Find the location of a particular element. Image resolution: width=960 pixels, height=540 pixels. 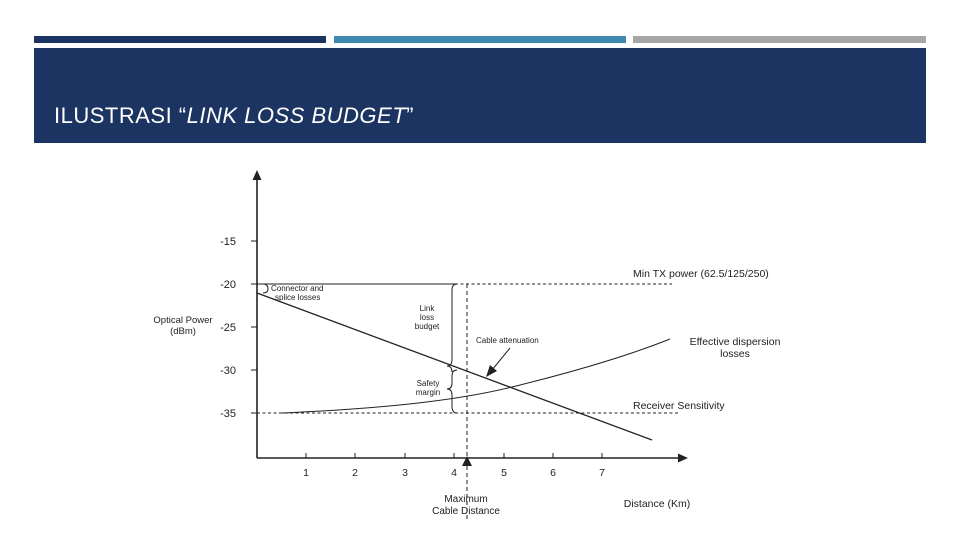

slide-title: ILUSTRASI “LINK LOSS BUDGET” is located at coordinates (234, 116).